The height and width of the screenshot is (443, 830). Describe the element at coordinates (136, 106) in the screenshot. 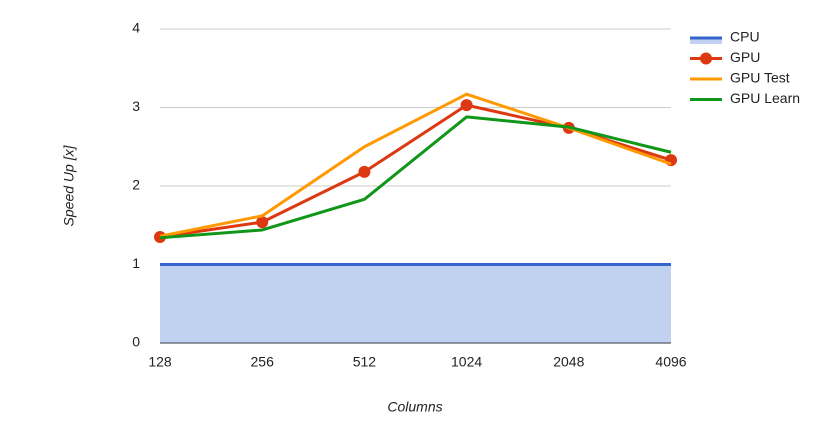

I see `y-tick-label: 3` at that location.